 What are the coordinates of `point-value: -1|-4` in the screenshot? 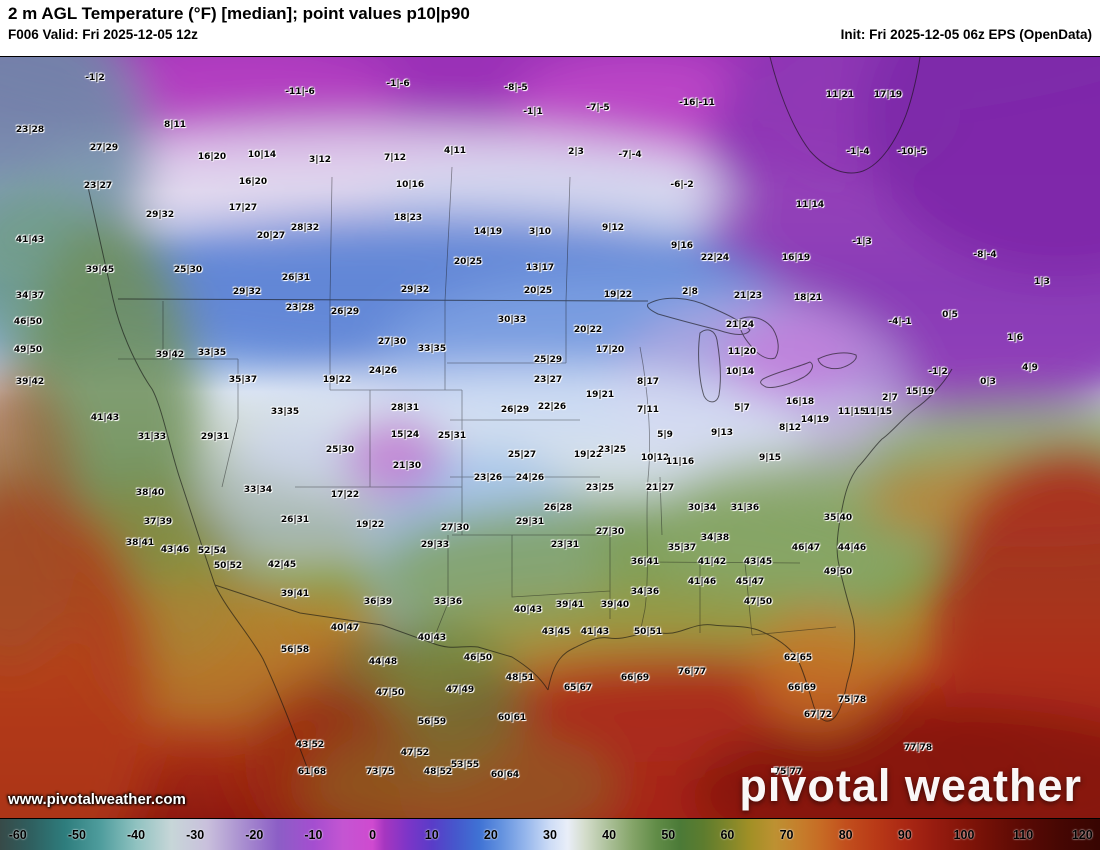 It's located at (858, 152).